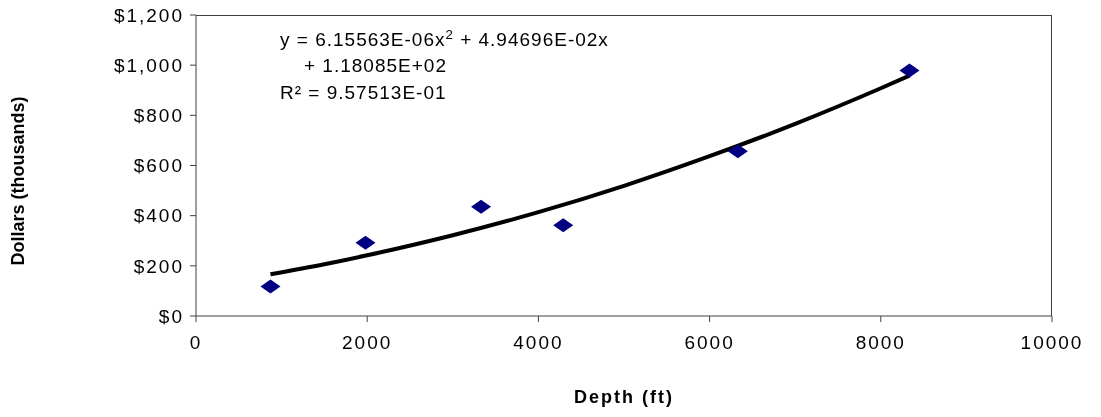  I want to click on annotation: y = 6.15563E-06x$^{2}$ + 4.94696E-02x, so click(444, 38).